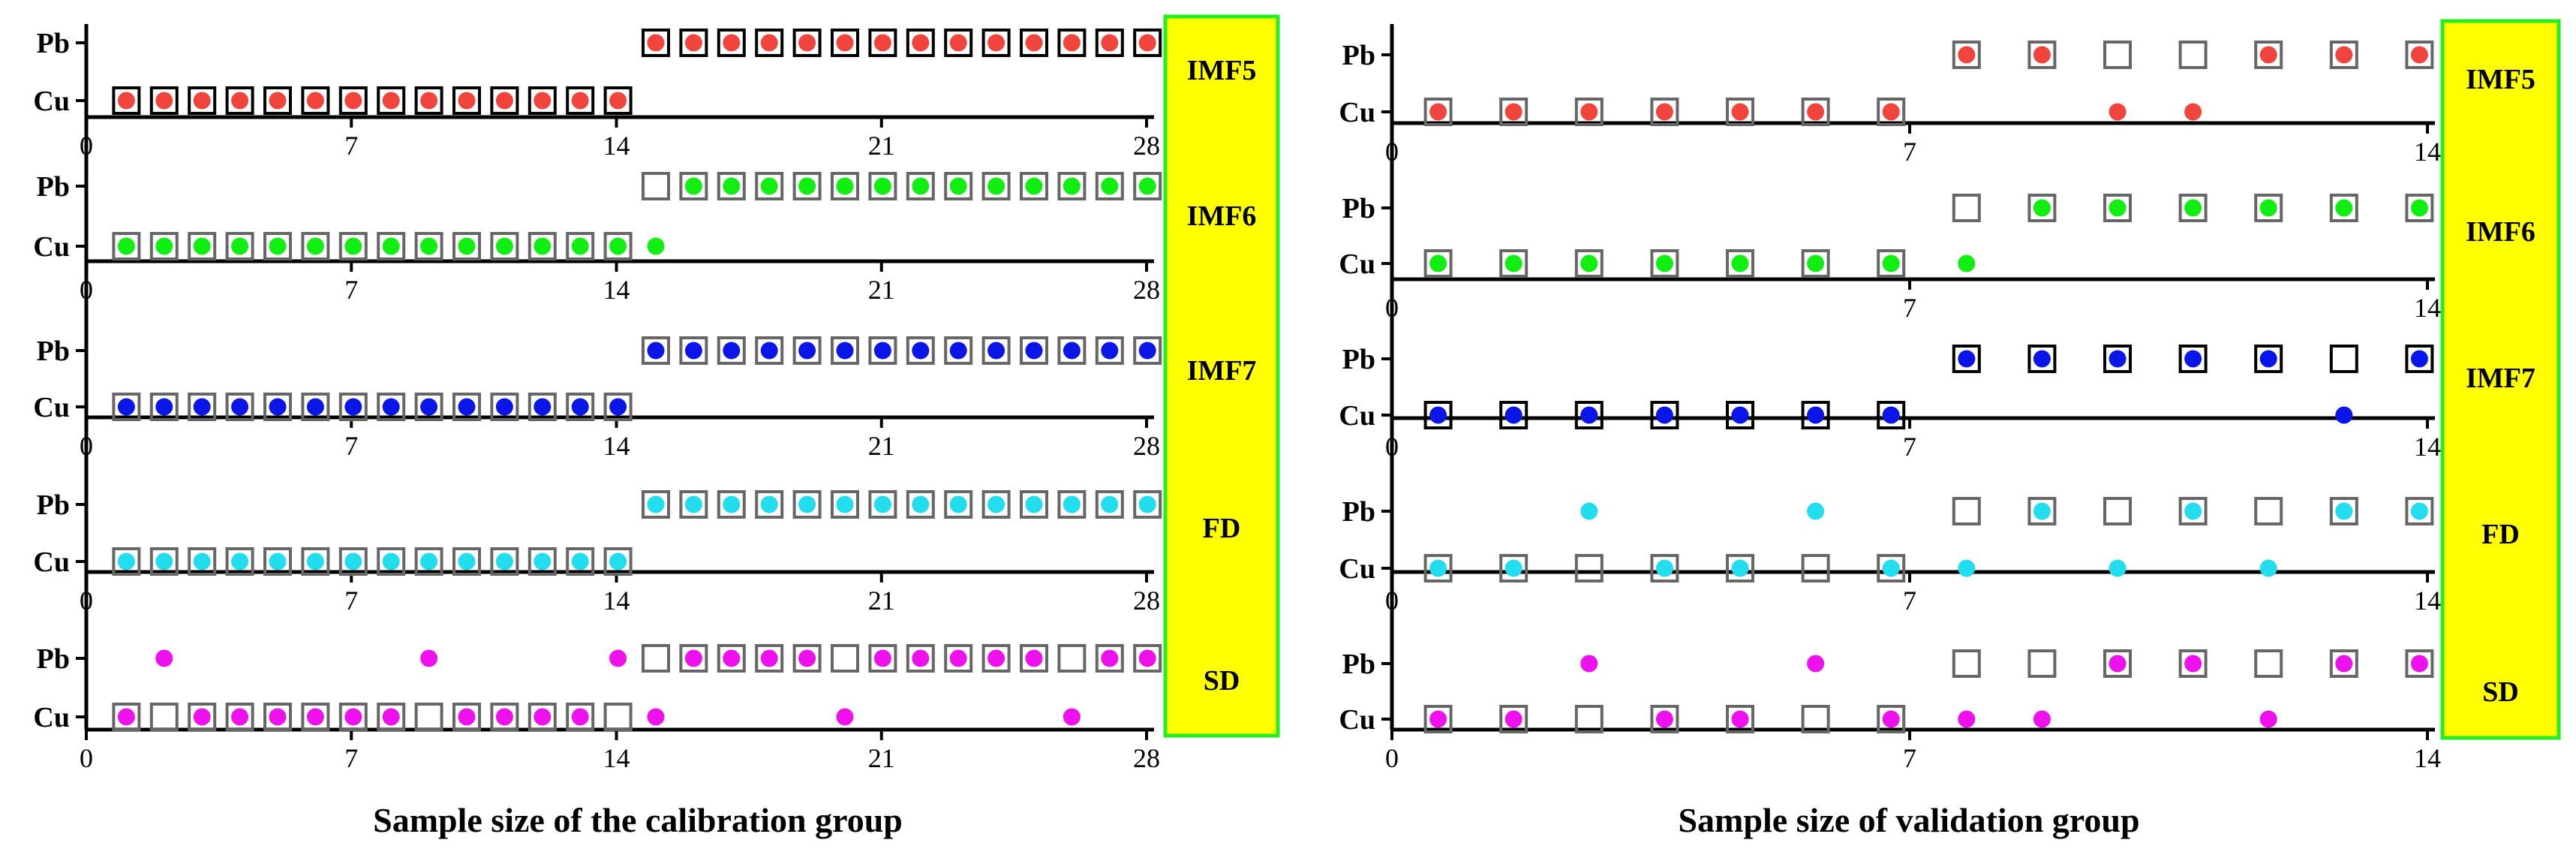 Image resolution: width=2576 pixels, height=855 pixels. Describe the element at coordinates (1890, 403) in the screenshot. I see `panel-imf7: Pb Cu 0 7 14` at that location.